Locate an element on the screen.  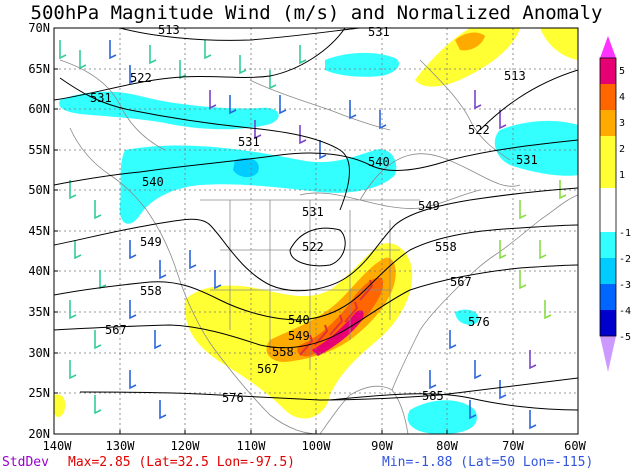
longitude-labels: 140W 130W 120W 110W 100W 90W 80W 70W 60W is located at coordinates (315, 446).